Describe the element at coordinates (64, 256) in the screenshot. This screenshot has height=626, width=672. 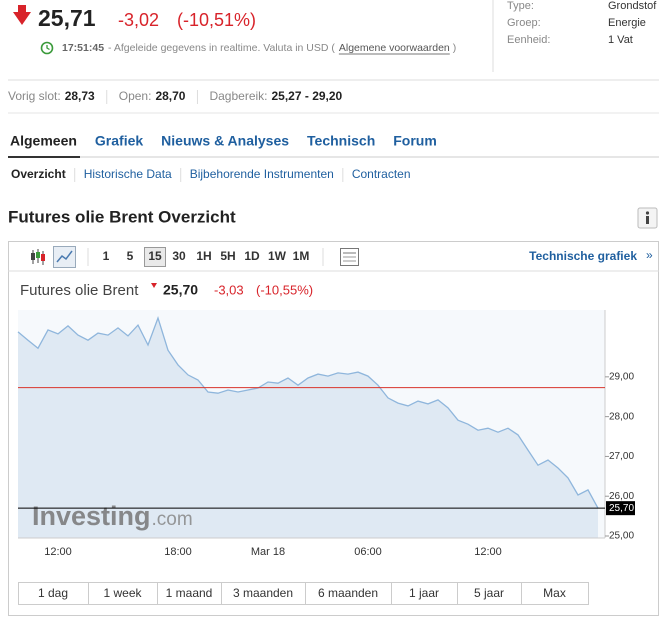
I see `line-icon` at that location.